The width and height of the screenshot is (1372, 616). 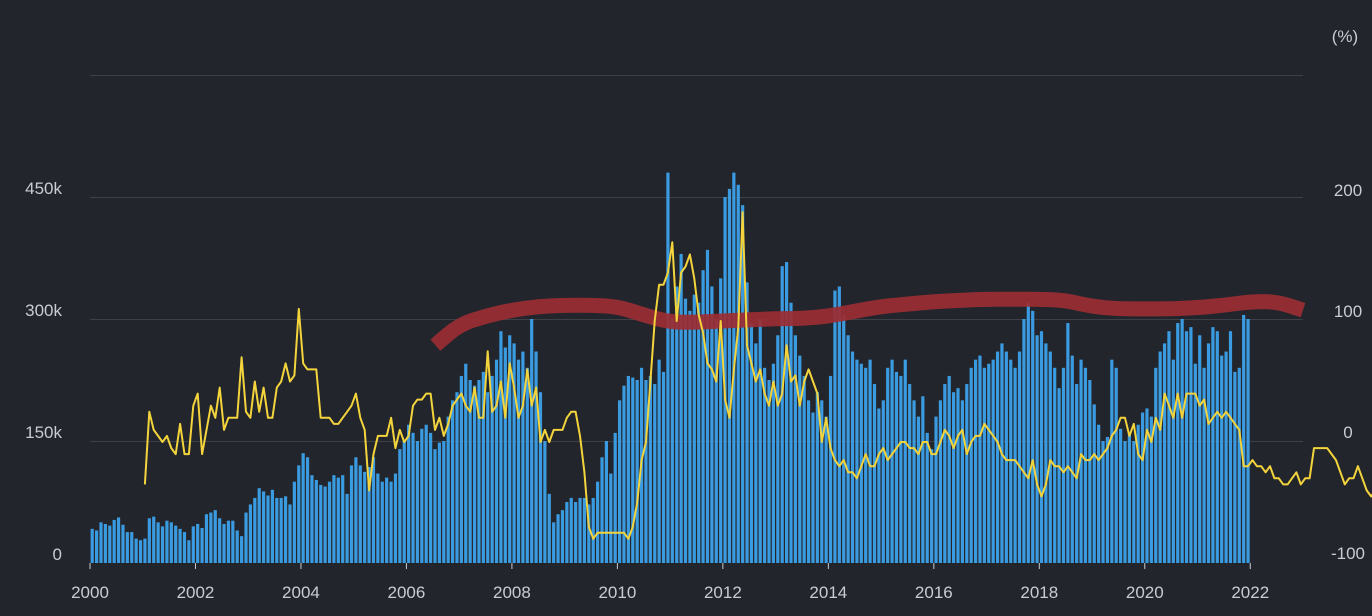 What do you see at coordinates (1348, 553) in the screenshot?
I see `y2-tick-label: -100` at bounding box center [1348, 553].